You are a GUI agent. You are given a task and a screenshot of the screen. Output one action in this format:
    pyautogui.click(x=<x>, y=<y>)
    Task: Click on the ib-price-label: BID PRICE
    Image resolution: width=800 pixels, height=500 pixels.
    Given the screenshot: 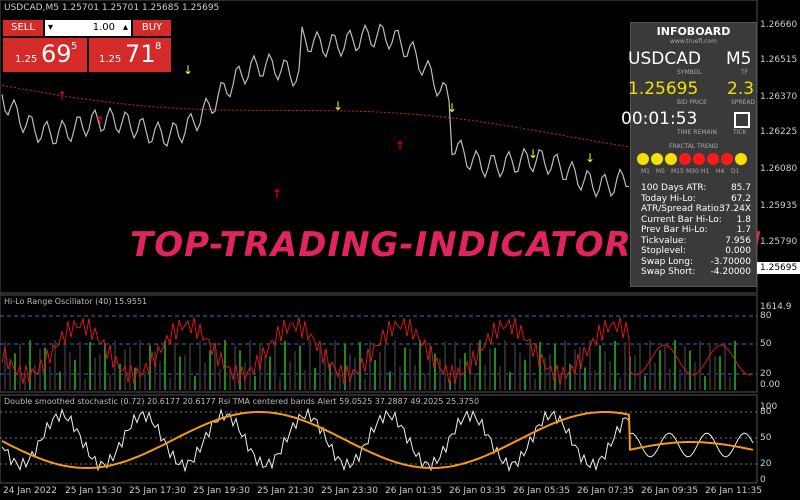 What is the action you would take?
    pyautogui.click(x=692, y=102)
    